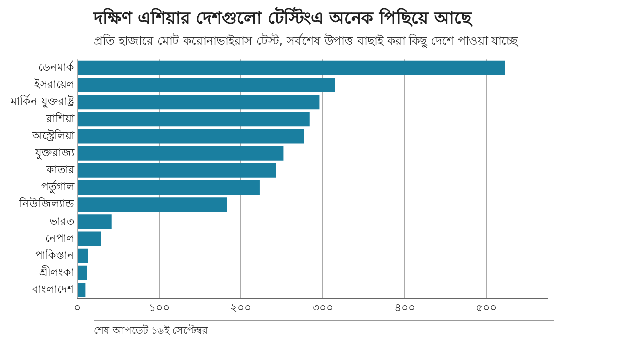 This screenshot has width=640, height=360. Describe the element at coordinates (77, 307) in the screenshot. I see `x-tick-label: ০` at that location.